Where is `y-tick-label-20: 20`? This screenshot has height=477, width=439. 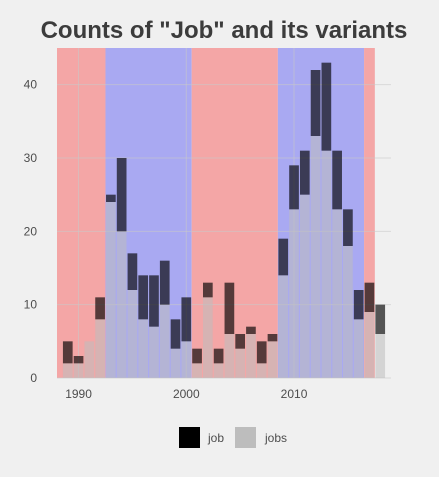 y-tick-label-20: 20 is located at coordinates (31, 231).